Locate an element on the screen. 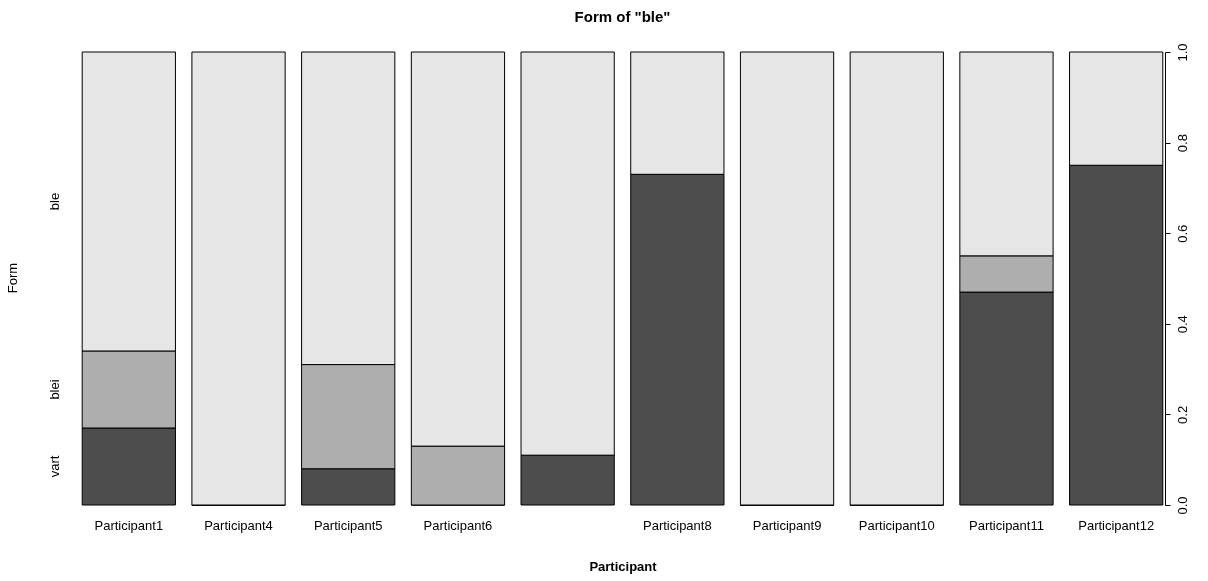 This screenshot has width=1208, height=581. y-tick-label: 0.2 is located at coordinates (1182, 414).